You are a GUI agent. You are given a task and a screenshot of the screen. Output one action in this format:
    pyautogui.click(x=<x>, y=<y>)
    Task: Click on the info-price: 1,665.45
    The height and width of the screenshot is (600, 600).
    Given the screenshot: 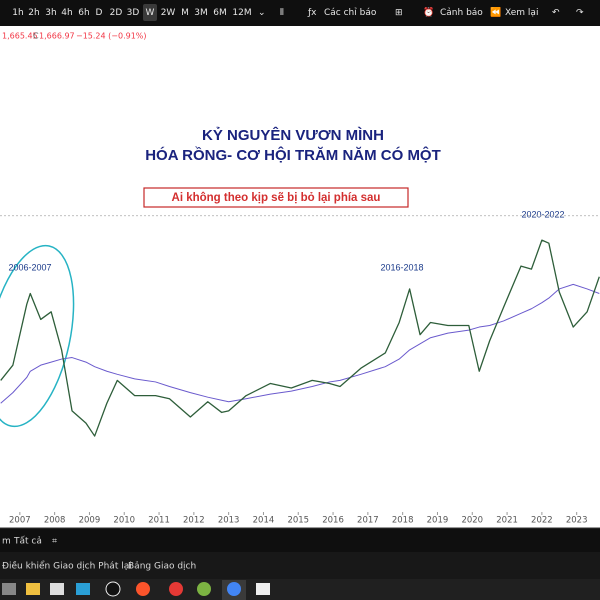 What is the action you would take?
    pyautogui.click(x=20, y=36)
    